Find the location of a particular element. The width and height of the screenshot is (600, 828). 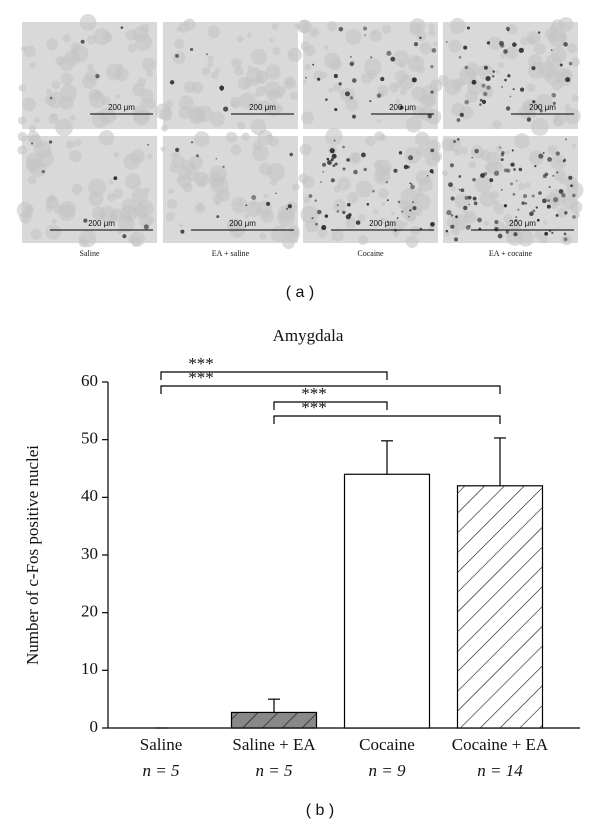

y-axis-label: Number of c-Fos positive nuclei is located at coordinates (32, 555).